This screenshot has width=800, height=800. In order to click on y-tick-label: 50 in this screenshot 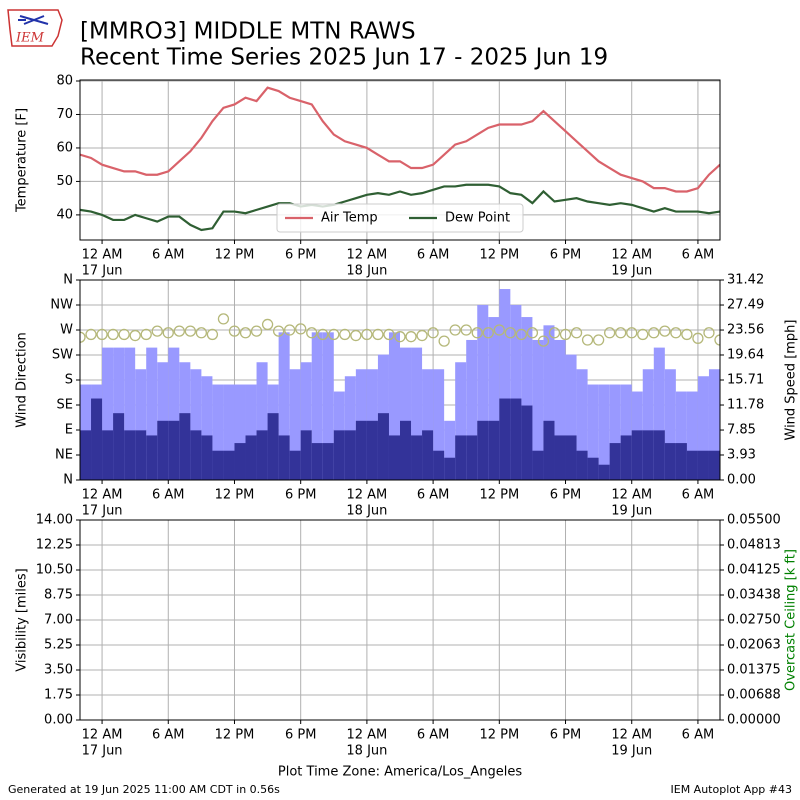, I will do `click(64, 181)`.